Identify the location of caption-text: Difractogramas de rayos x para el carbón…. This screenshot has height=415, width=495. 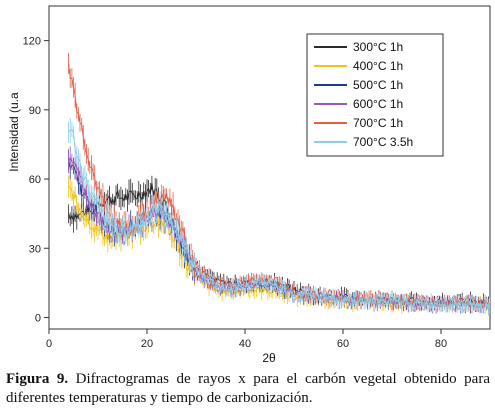
(248, 388).